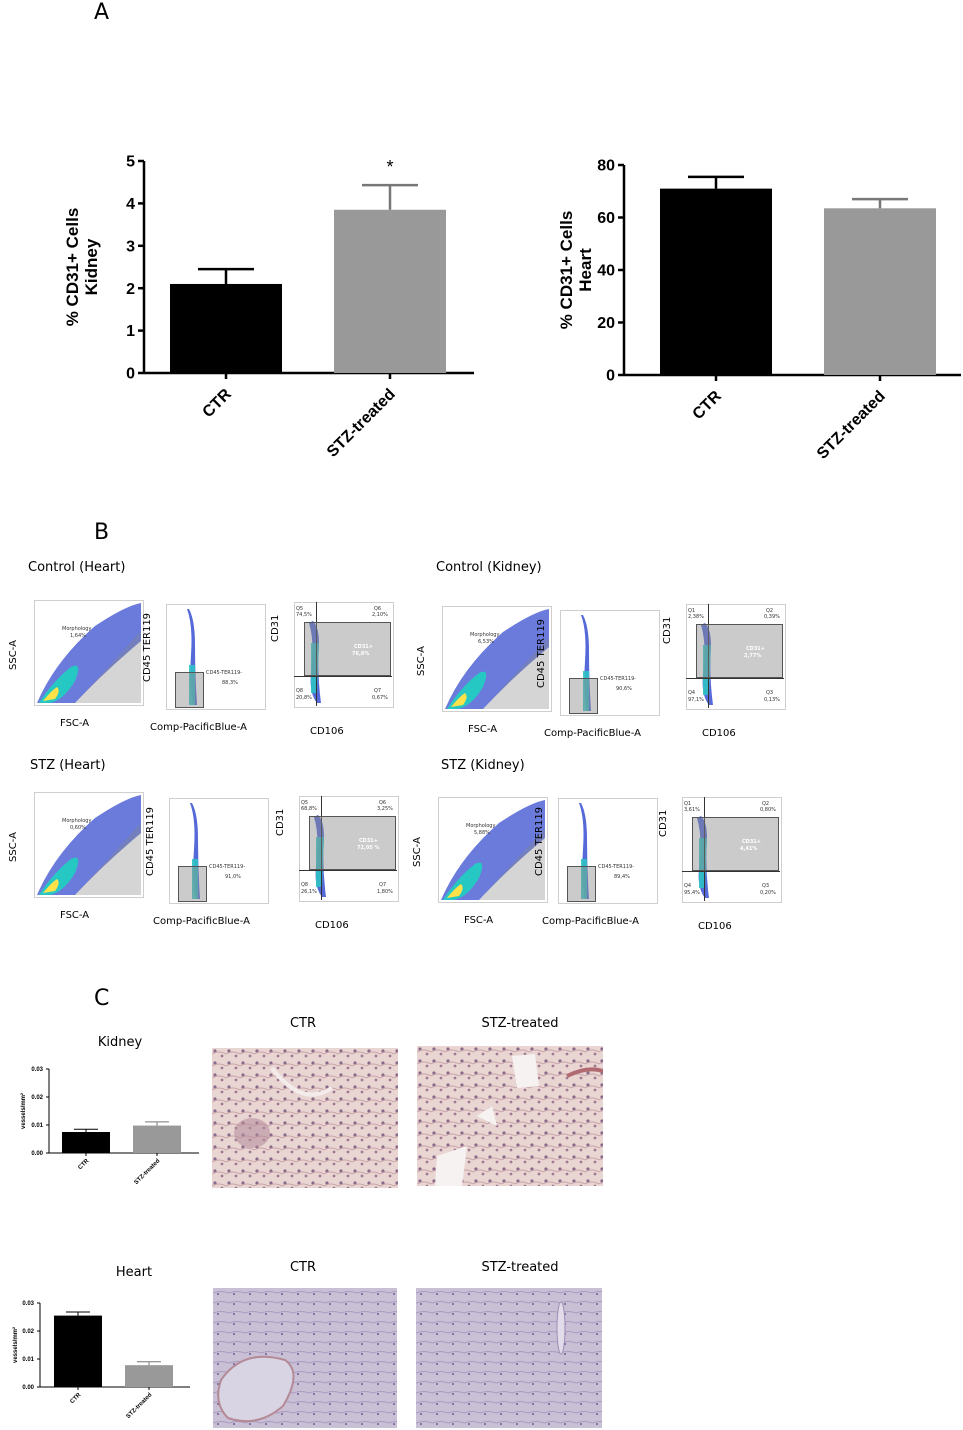 The height and width of the screenshot is (1430, 963). I want to click on histology-kidney-stz-title: STZ-treated, so click(520, 1023).